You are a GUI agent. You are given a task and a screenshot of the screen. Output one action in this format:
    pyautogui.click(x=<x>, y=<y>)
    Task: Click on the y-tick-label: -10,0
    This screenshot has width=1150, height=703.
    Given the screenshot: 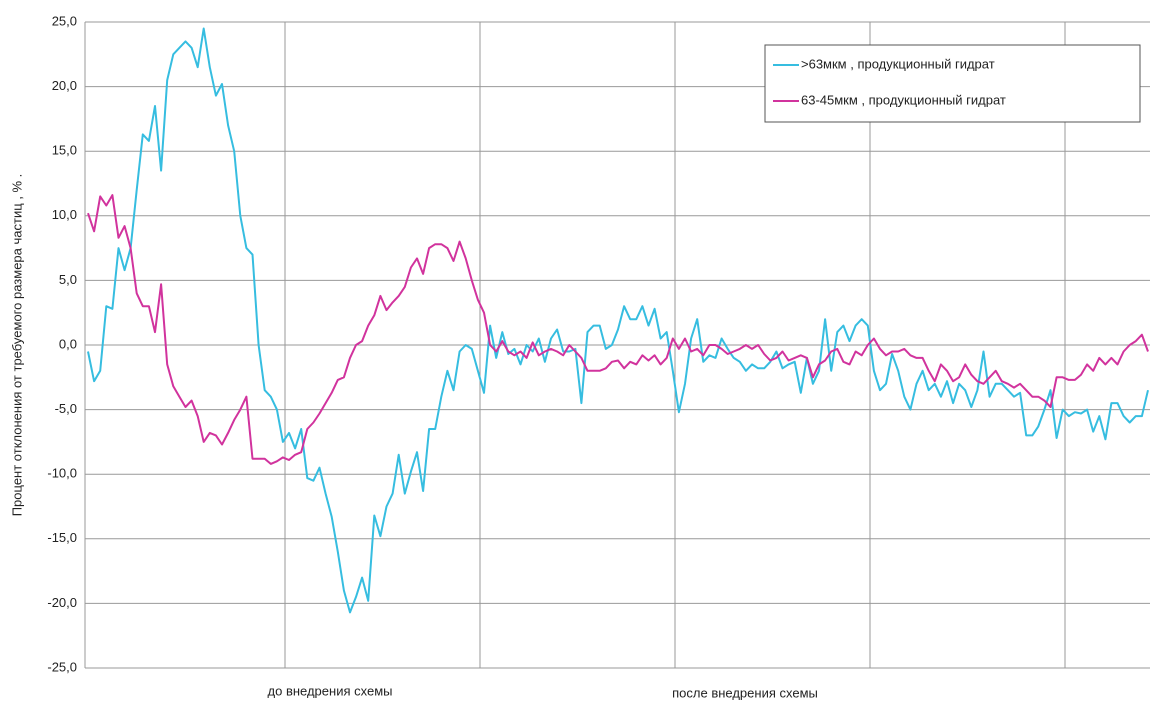 What is the action you would take?
    pyautogui.click(x=62, y=473)
    